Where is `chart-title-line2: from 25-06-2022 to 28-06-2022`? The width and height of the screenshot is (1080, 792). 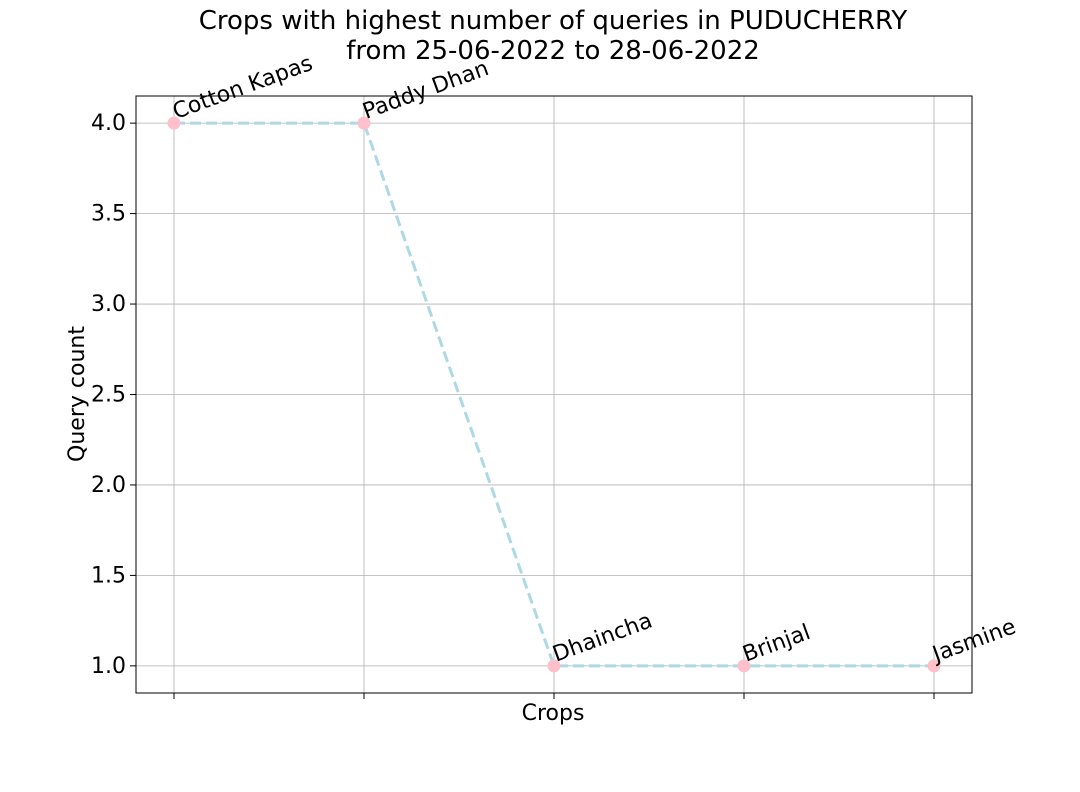
chart-title-line2: from 25-06-2022 to 28-06-2022 is located at coordinates (553, 51).